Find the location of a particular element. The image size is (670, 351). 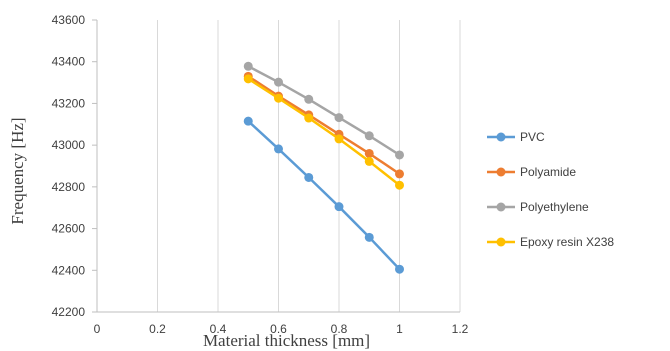

x-tick-labels: 0 0.2 0.4 0.6 0.8 1 1.2 is located at coordinates (281, 329).